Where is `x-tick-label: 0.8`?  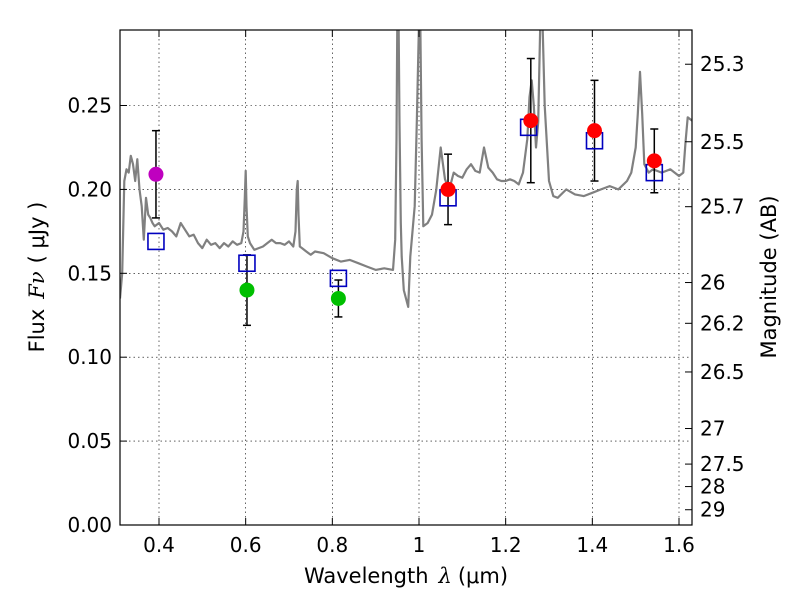 x-tick-label: 0.8 is located at coordinates (332, 545).